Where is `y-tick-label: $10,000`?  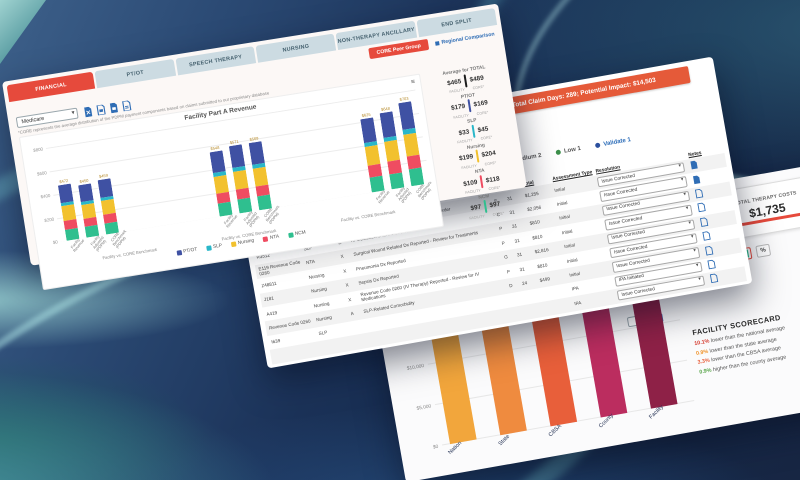 y-tick-label: $10,000 is located at coordinates (415, 367).